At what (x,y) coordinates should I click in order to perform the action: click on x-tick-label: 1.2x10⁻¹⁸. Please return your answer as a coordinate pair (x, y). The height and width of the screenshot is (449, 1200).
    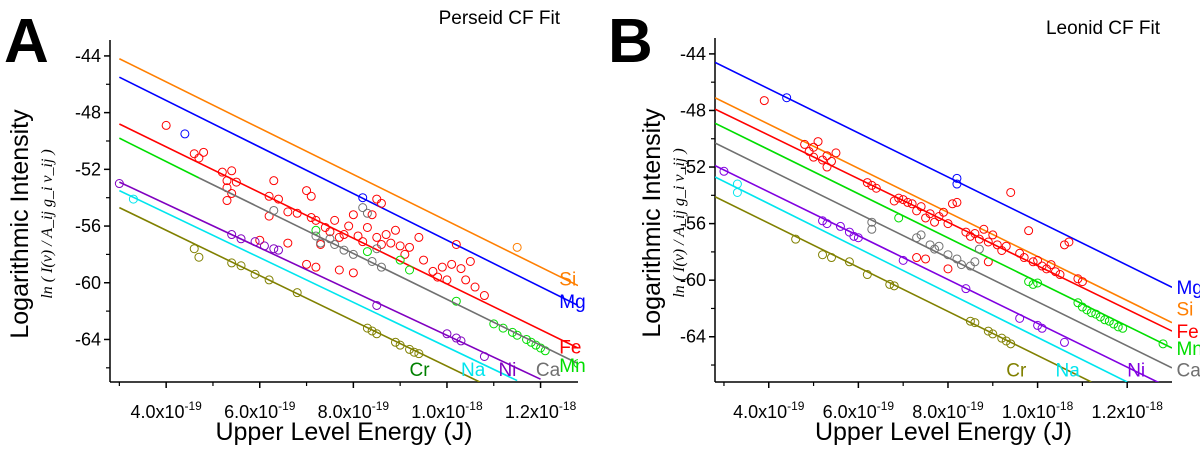
    Looking at the image, I should click on (1128, 410).